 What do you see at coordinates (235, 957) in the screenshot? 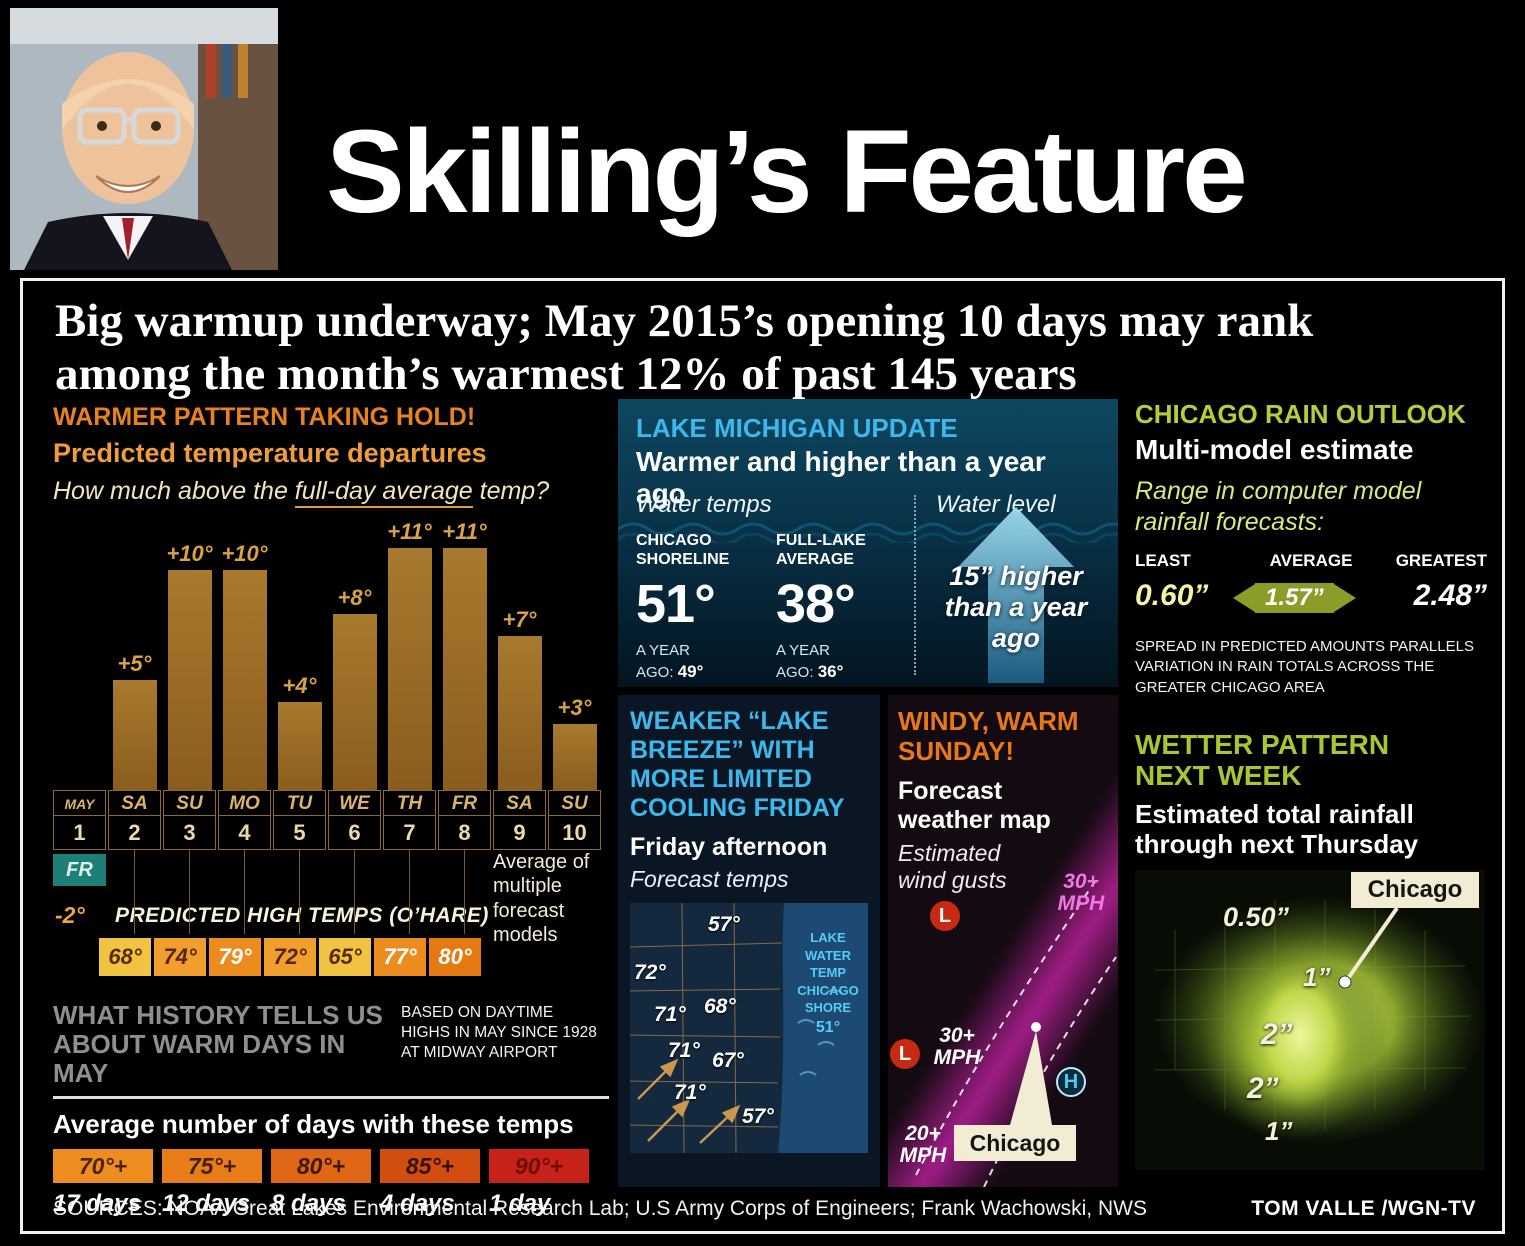
I see `high-temp-box: 79°` at bounding box center [235, 957].